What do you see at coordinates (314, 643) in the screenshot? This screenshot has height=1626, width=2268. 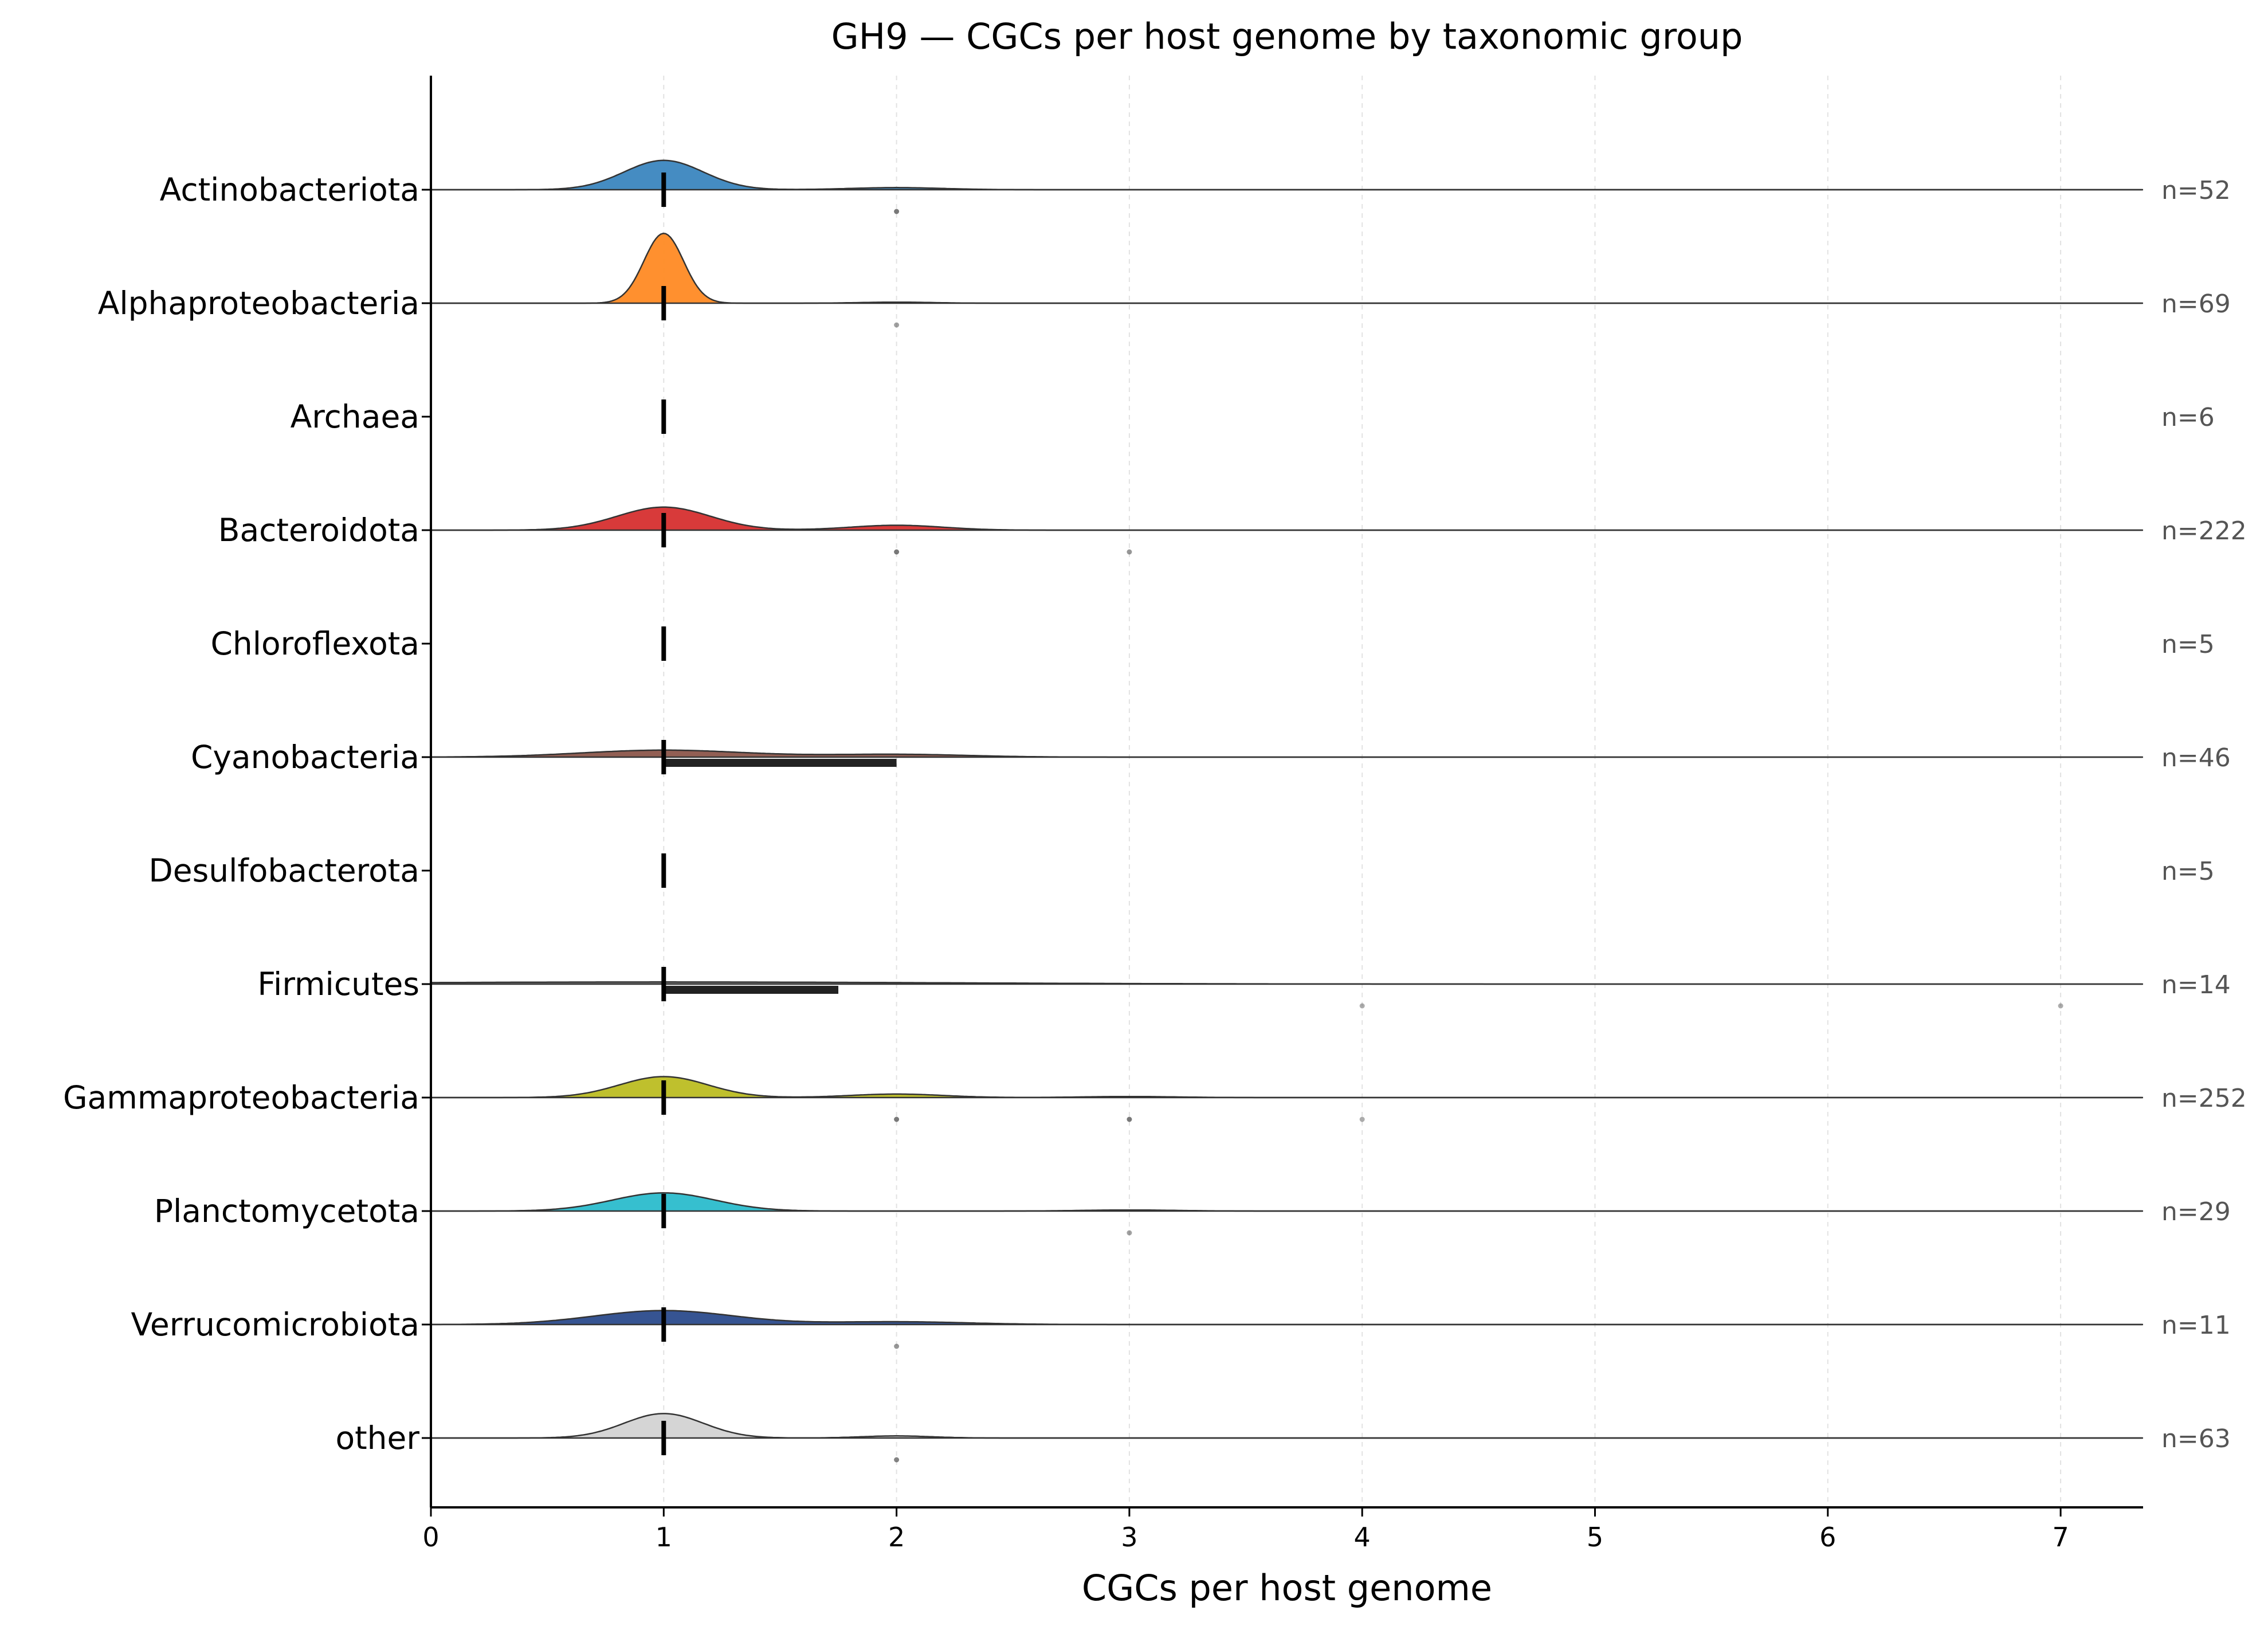 I see `group-label: Chloroflexota` at bounding box center [314, 643].